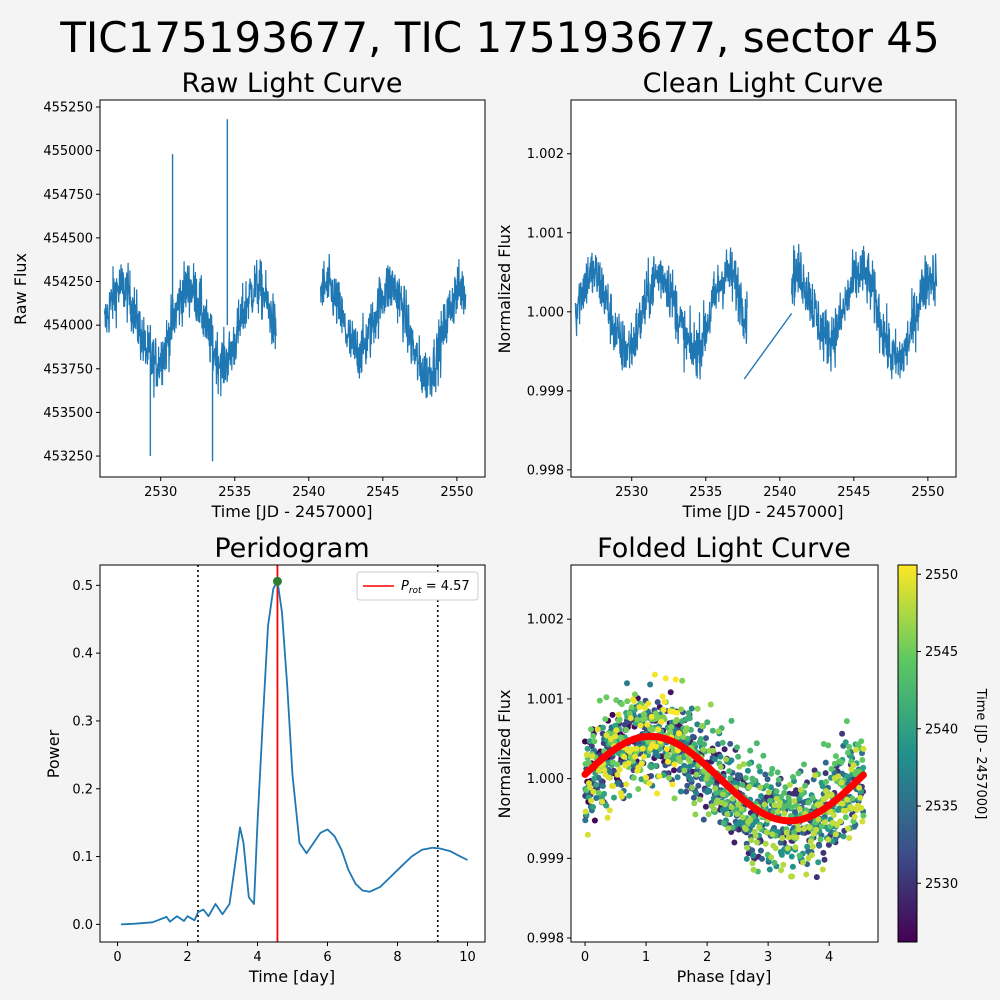 The width and height of the screenshot is (1000, 1000). What do you see at coordinates (545, 154) in the screenshot?
I see `clean-ytick-label: 1.002` at bounding box center [545, 154].